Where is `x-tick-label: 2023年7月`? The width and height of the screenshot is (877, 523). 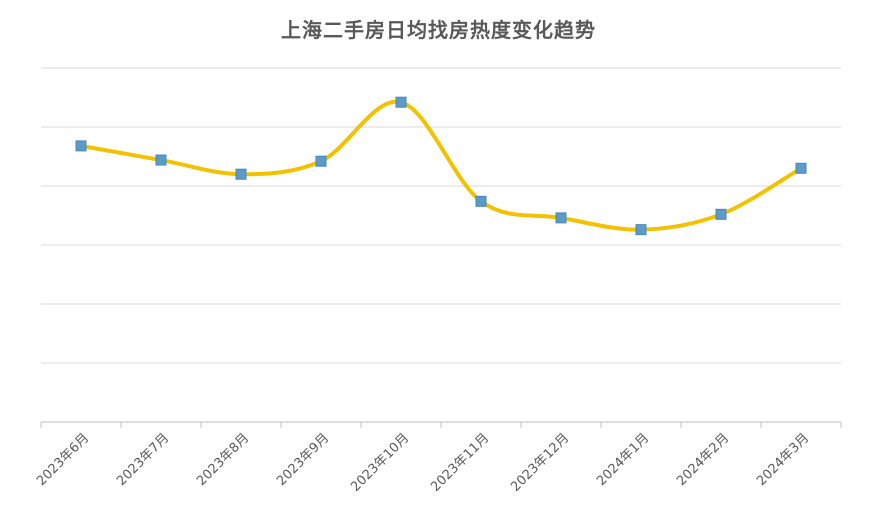
x-tick-label: 2023年7月 is located at coordinates (143, 460).